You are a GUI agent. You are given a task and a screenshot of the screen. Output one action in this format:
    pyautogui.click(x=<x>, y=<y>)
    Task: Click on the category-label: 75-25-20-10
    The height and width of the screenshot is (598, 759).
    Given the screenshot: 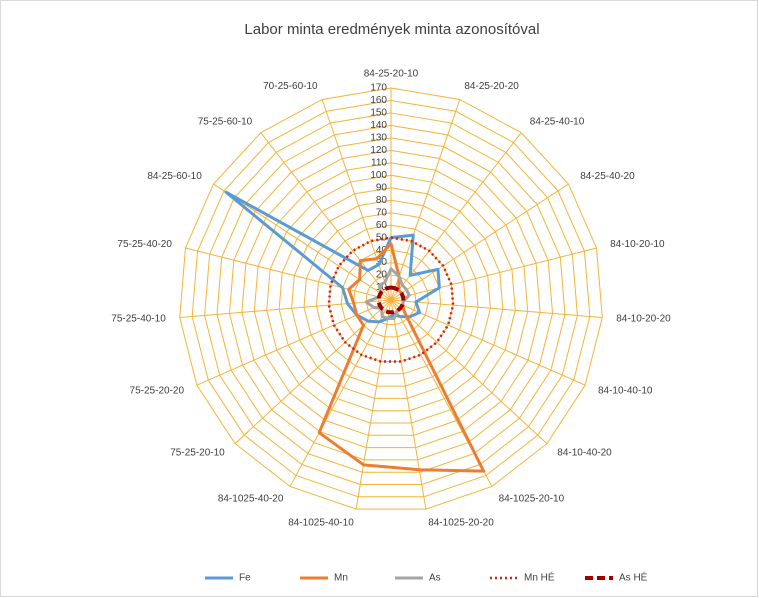 What is the action you would take?
    pyautogui.click(x=197, y=453)
    